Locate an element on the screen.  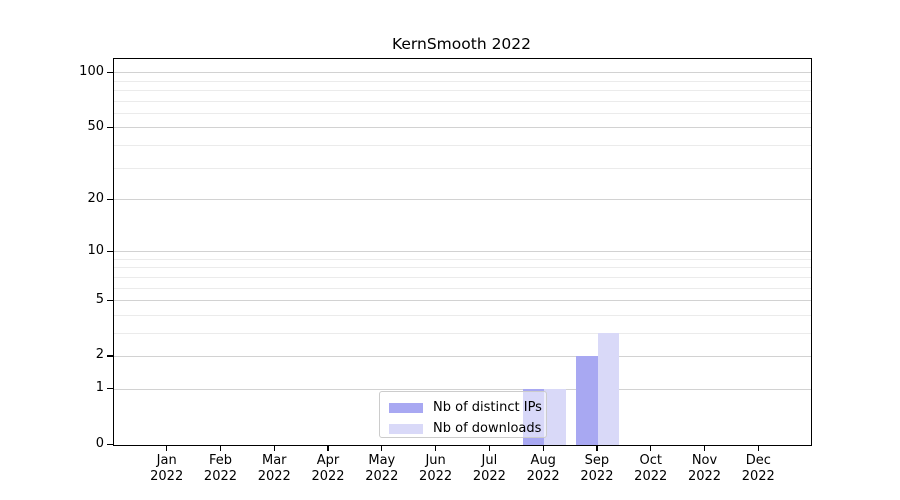
x-tick-month: Aug is located at coordinates (543, 460).